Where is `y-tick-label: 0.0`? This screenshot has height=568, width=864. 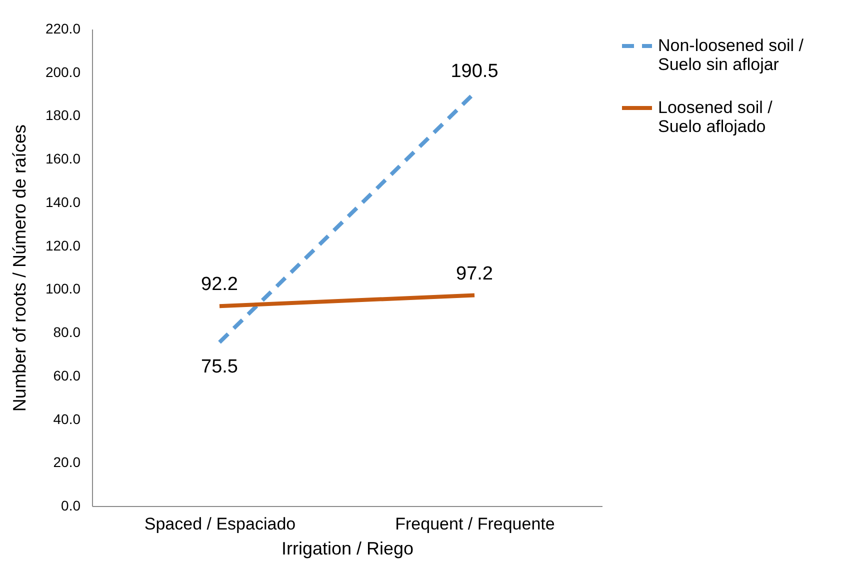
y-tick-label: 0.0 is located at coordinates (71, 506).